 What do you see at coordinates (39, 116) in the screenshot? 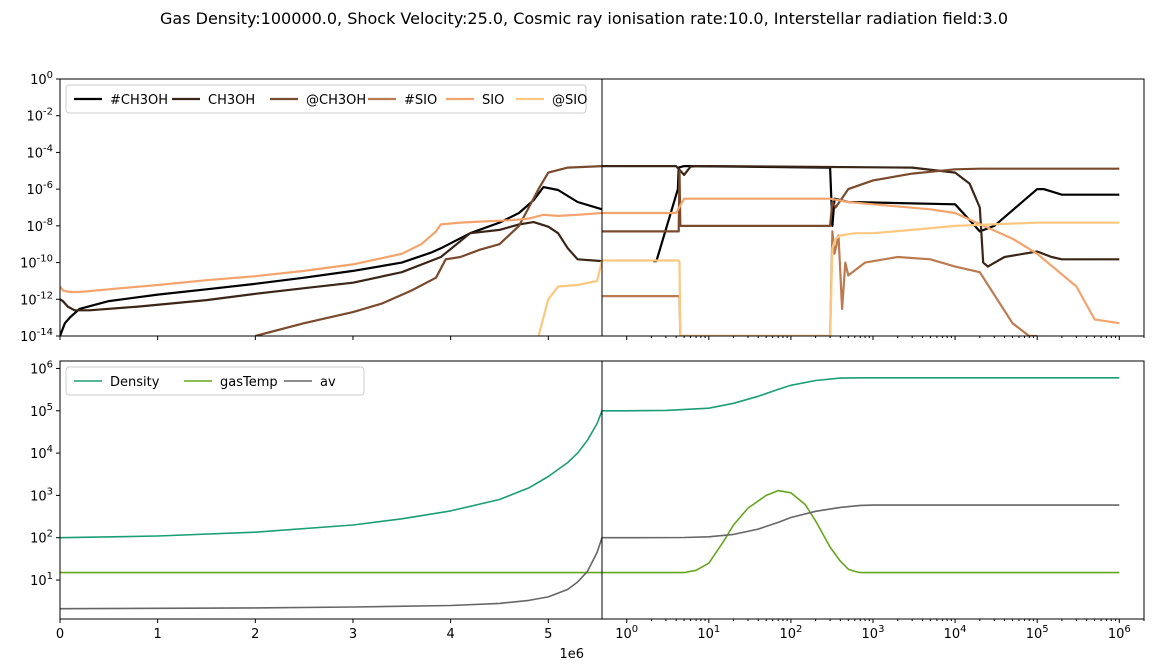
I see `y-tick-label: 10⁻²` at bounding box center [39, 116].